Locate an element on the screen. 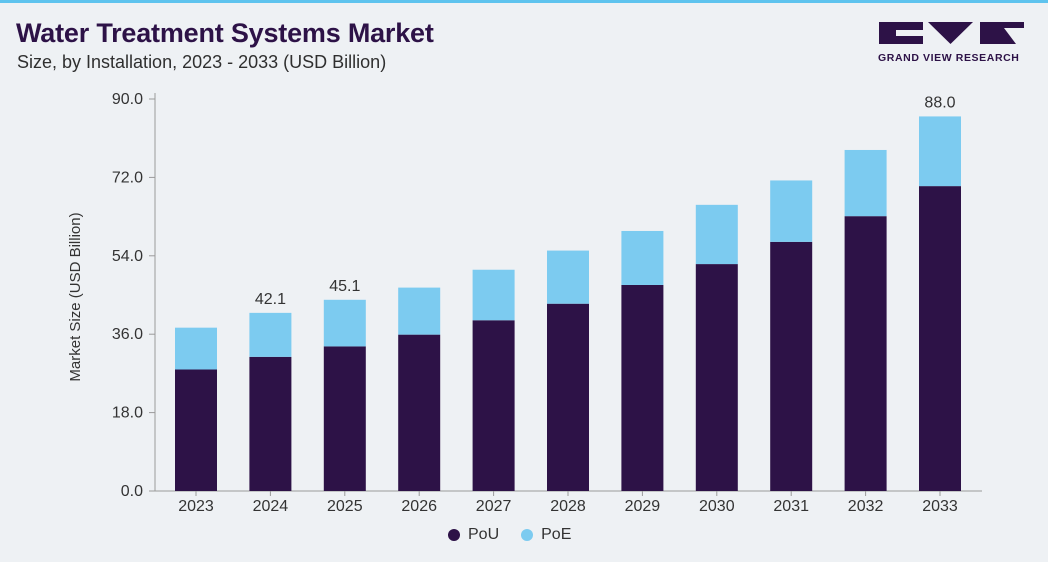 This screenshot has height=562, width=1048. y-tick-label: 72.0 is located at coordinates (127, 177).